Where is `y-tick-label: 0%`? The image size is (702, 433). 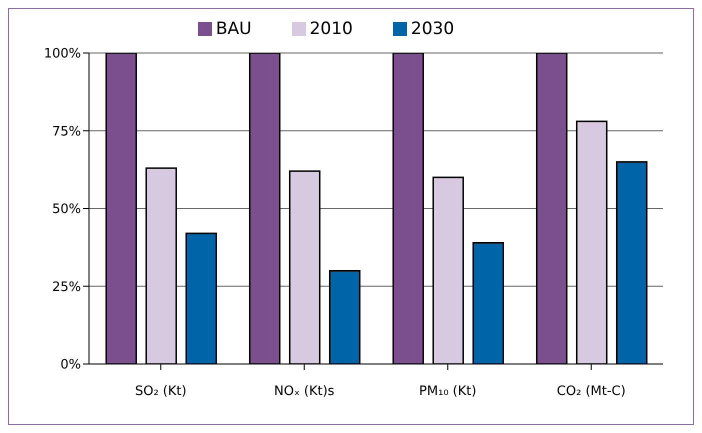 y-tick-label: 0% is located at coordinates (70, 365).